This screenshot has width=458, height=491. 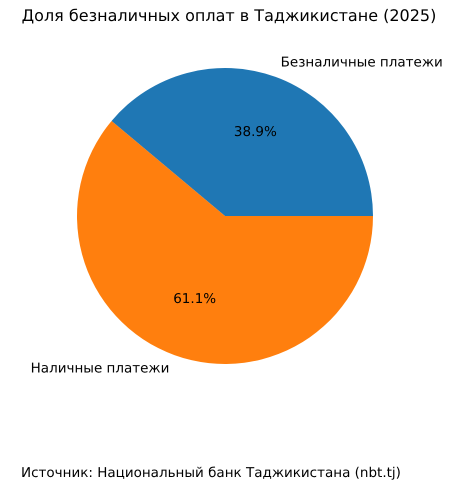 What do you see at coordinates (211, 473) in the screenshot?
I see `text: Источник: Национальный банк Таджикистана (nbt.tj)` at bounding box center [211, 473].